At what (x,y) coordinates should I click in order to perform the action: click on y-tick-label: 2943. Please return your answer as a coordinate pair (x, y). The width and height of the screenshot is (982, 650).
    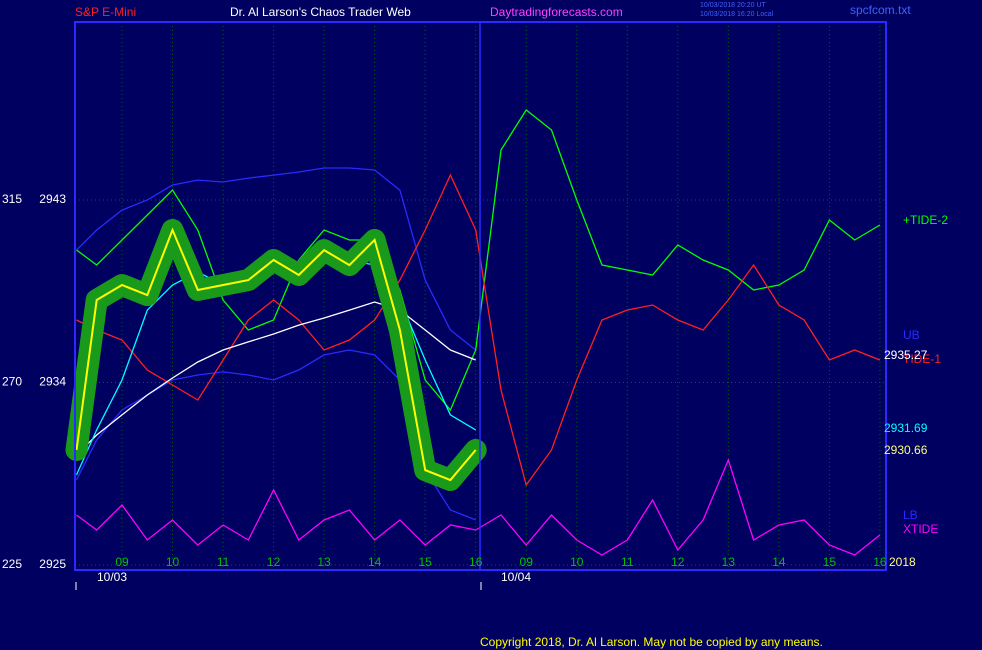
    Looking at the image, I should click on (52, 199).